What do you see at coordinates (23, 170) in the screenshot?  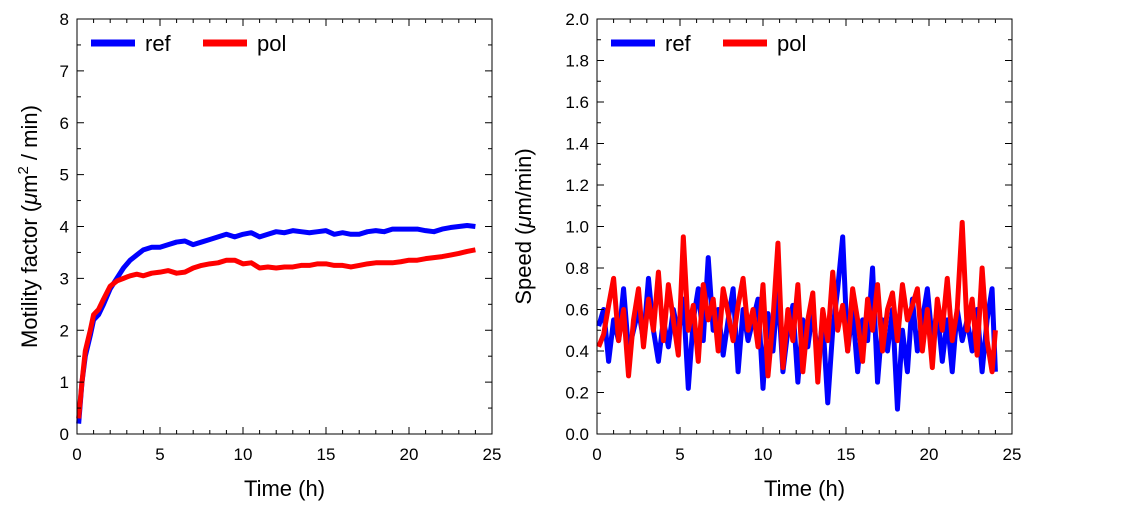 I see `chart1-y-axis-label-sup: 2` at bounding box center [23, 170].